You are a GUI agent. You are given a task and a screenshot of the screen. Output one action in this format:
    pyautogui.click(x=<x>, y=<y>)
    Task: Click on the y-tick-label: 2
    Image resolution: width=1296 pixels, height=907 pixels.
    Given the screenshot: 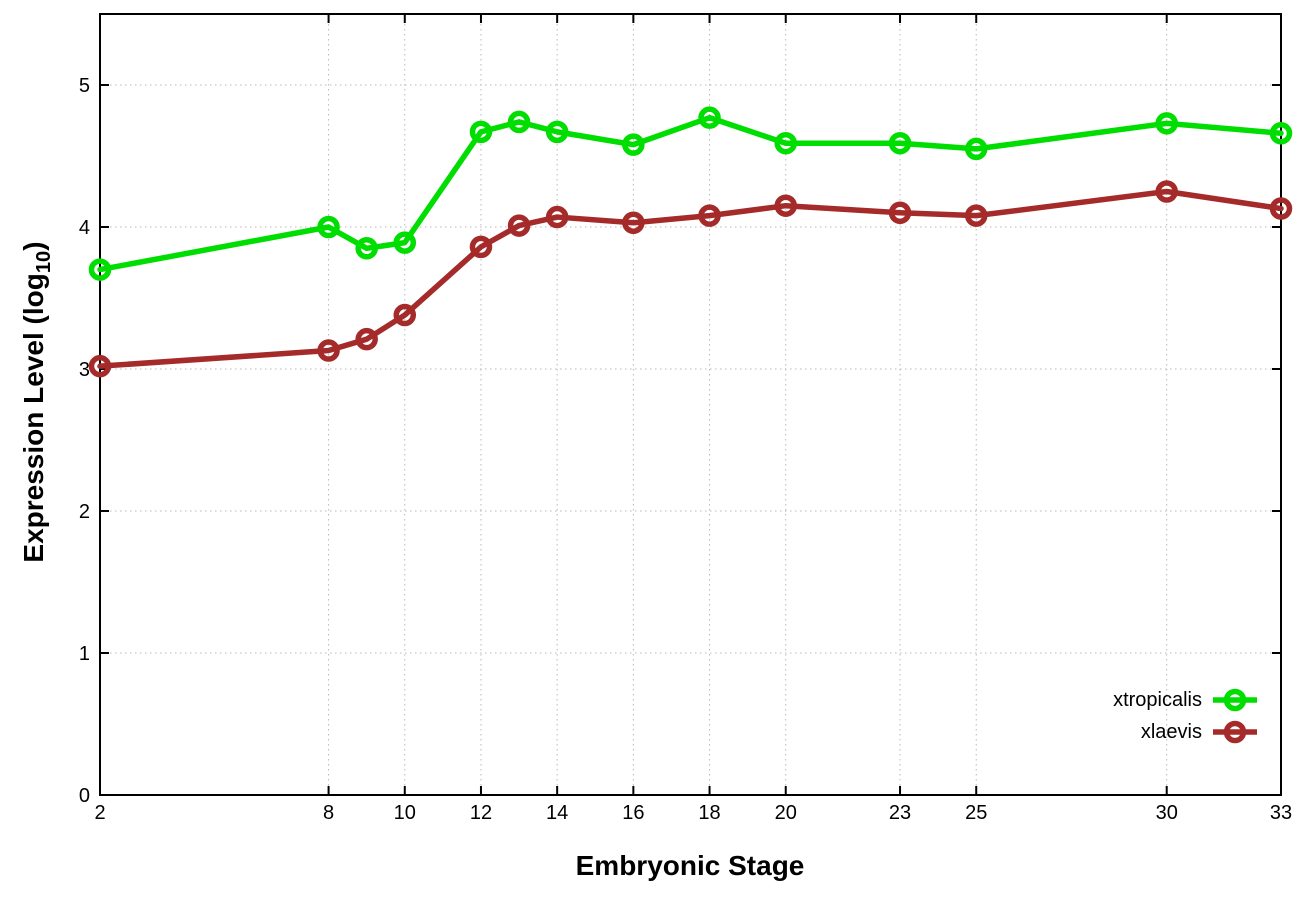 What is the action you would take?
    pyautogui.click(x=84, y=512)
    